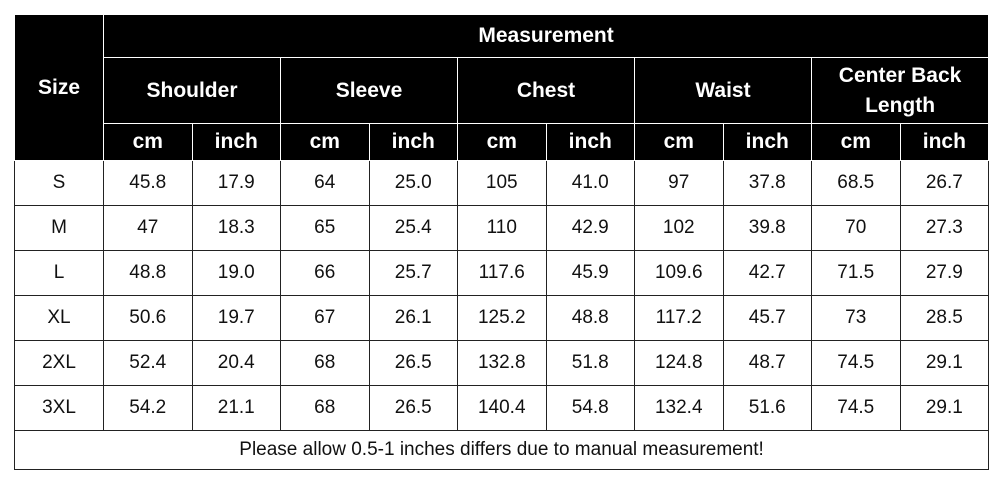 The width and height of the screenshot is (1000, 494). I want to click on value-cell: 45.9, so click(590, 273).